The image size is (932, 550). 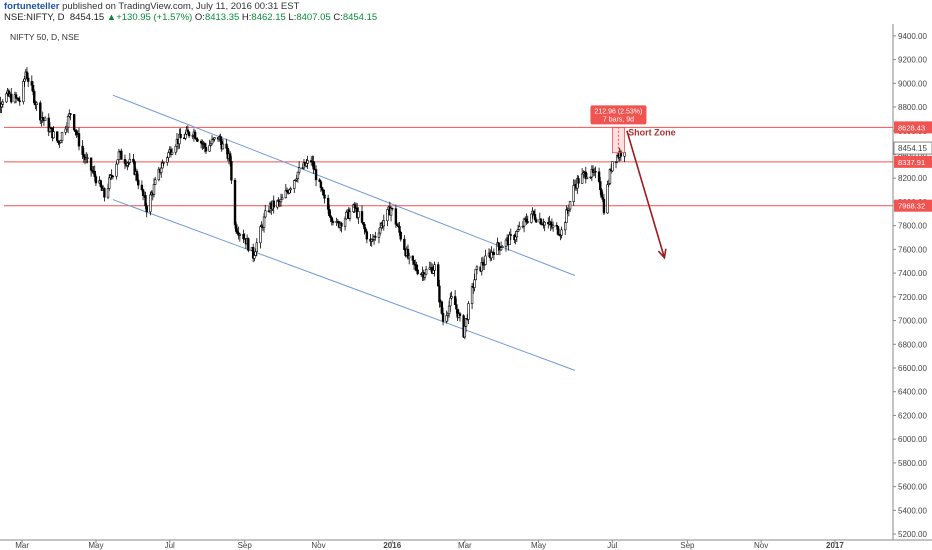 I want to click on price-tick-label: 7400.00, so click(x=912, y=273).